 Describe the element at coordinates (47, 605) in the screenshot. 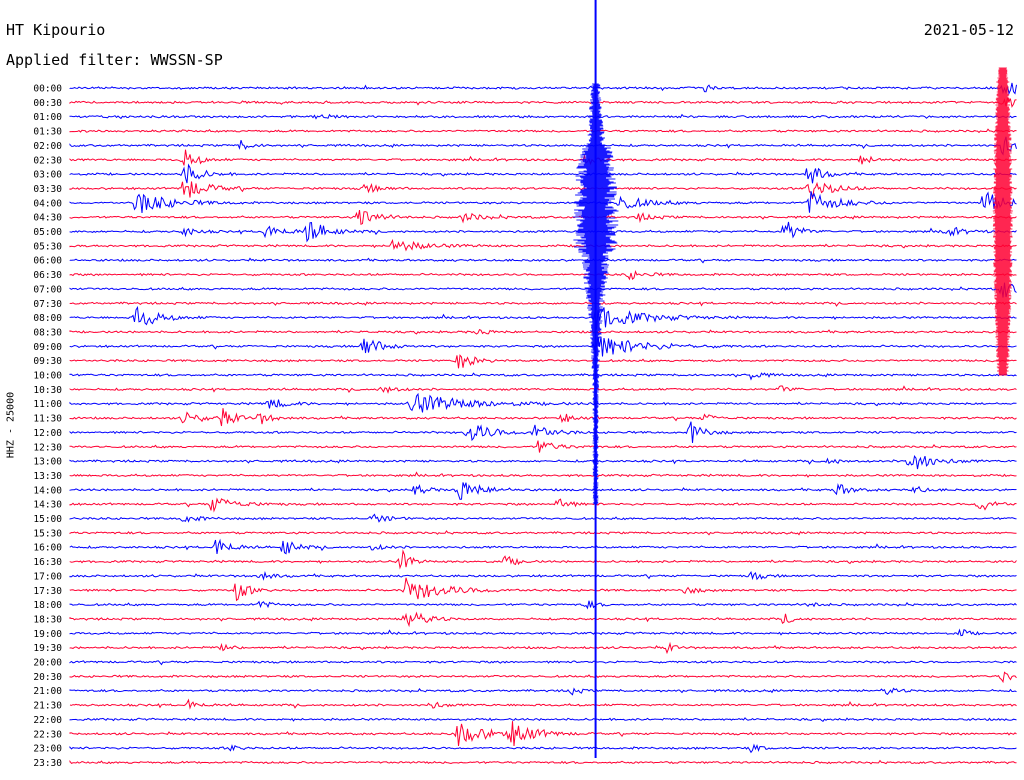

I see `row-tick-label: 18:00` at that location.